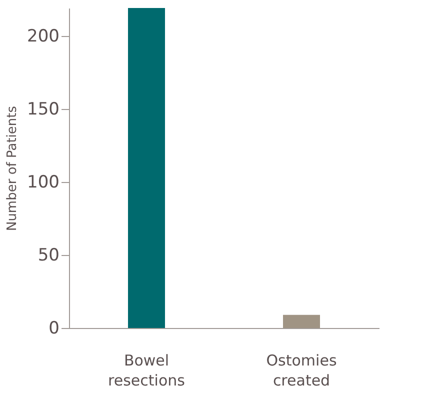 The height and width of the screenshot is (400, 428). Describe the element at coordinates (49, 255) in the screenshot. I see `y-tick-label: 50` at that location.